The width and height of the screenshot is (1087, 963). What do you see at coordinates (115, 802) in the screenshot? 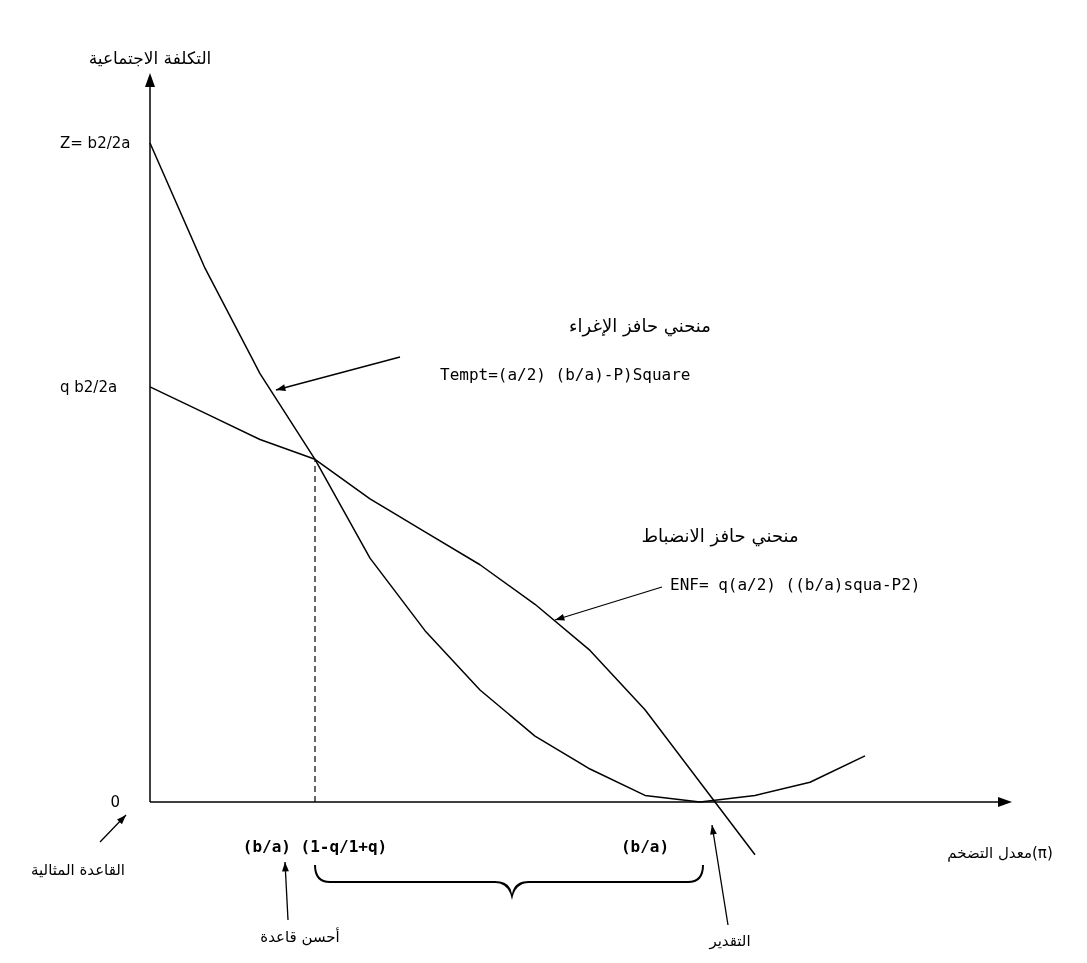
I see `text: 0` at bounding box center [115, 802].